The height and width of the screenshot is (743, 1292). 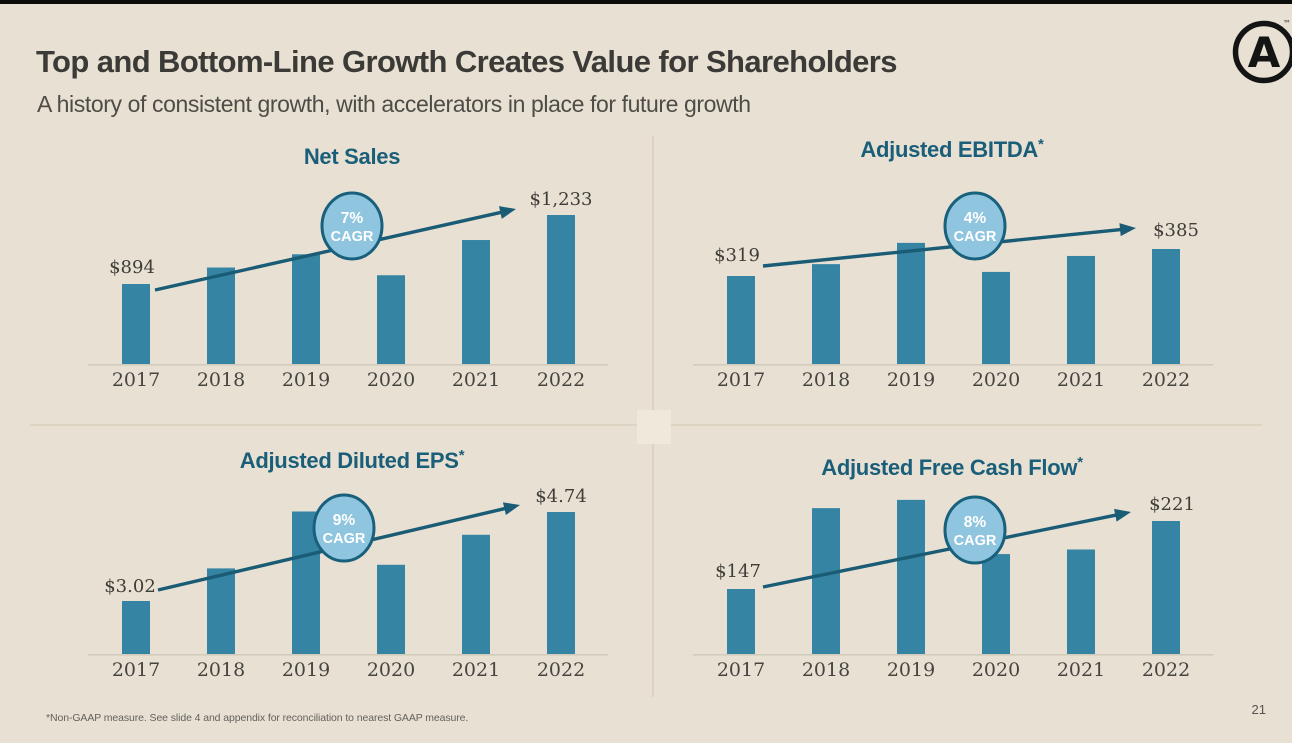 I want to click on adjusted-free-cash-flow-year-label-2021: 2021, so click(x=1081, y=670).